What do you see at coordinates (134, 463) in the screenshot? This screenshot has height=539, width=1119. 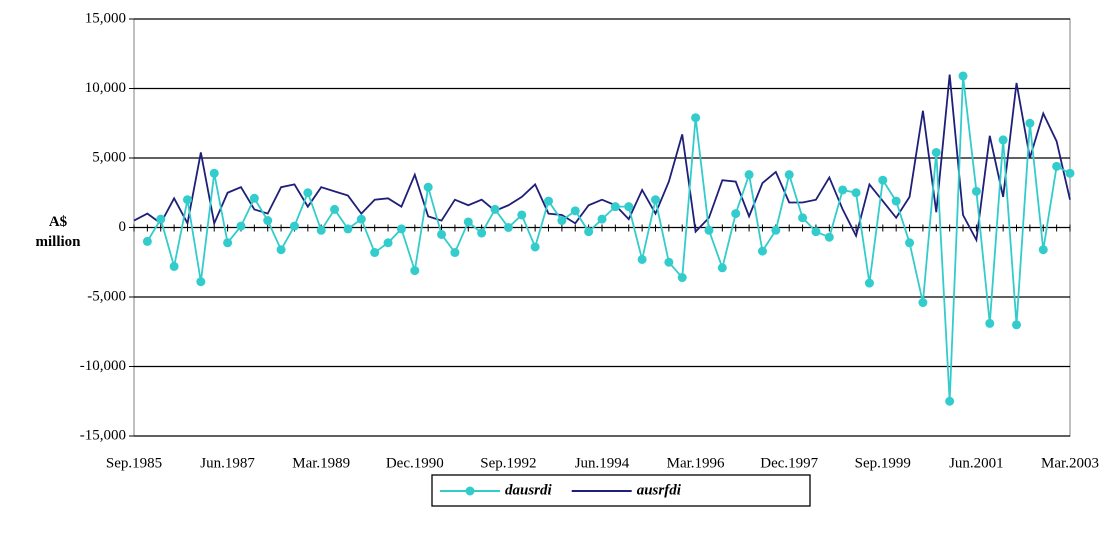 I see `x-tick-label: Sep.1985` at bounding box center [134, 463].